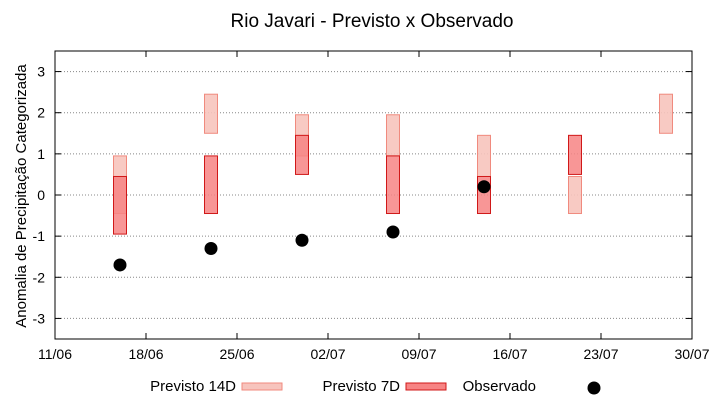 The image size is (720, 400). Describe the element at coordinates (236, 354) in the screenshot. I see `x-tick-label: 25/06` at that location.